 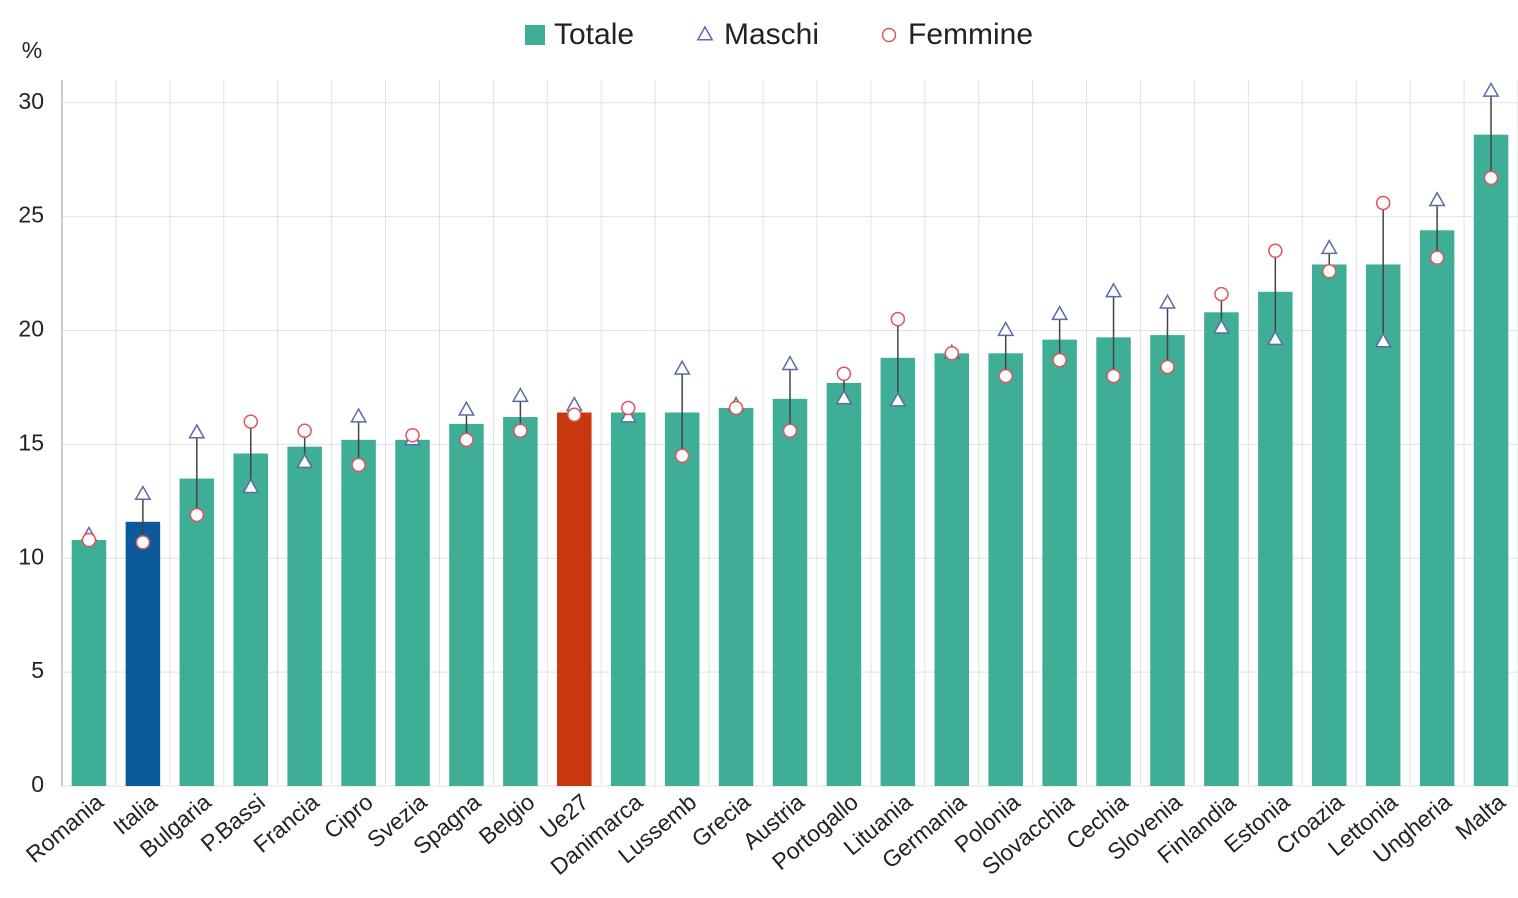 I want to click on x-tick-group: Malta, so click(x=1480, y=816).